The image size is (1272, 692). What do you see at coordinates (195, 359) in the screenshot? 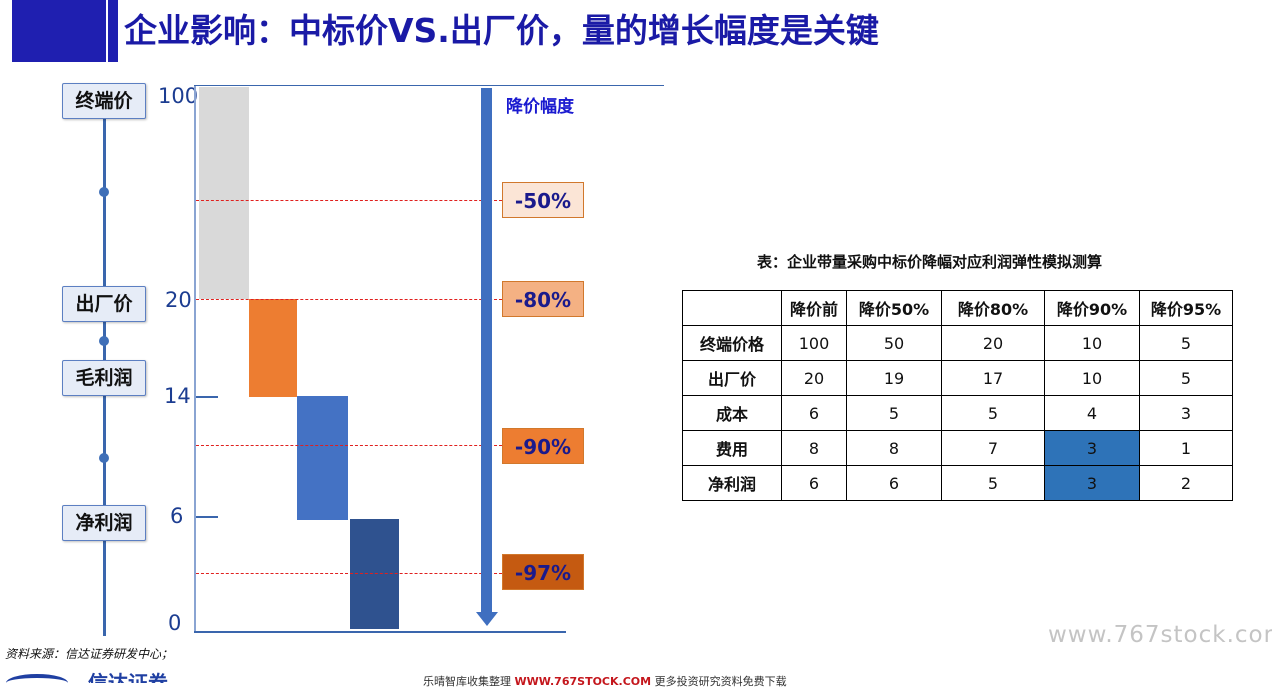
I see `y-axis-line` at bounding box center [195, 359].